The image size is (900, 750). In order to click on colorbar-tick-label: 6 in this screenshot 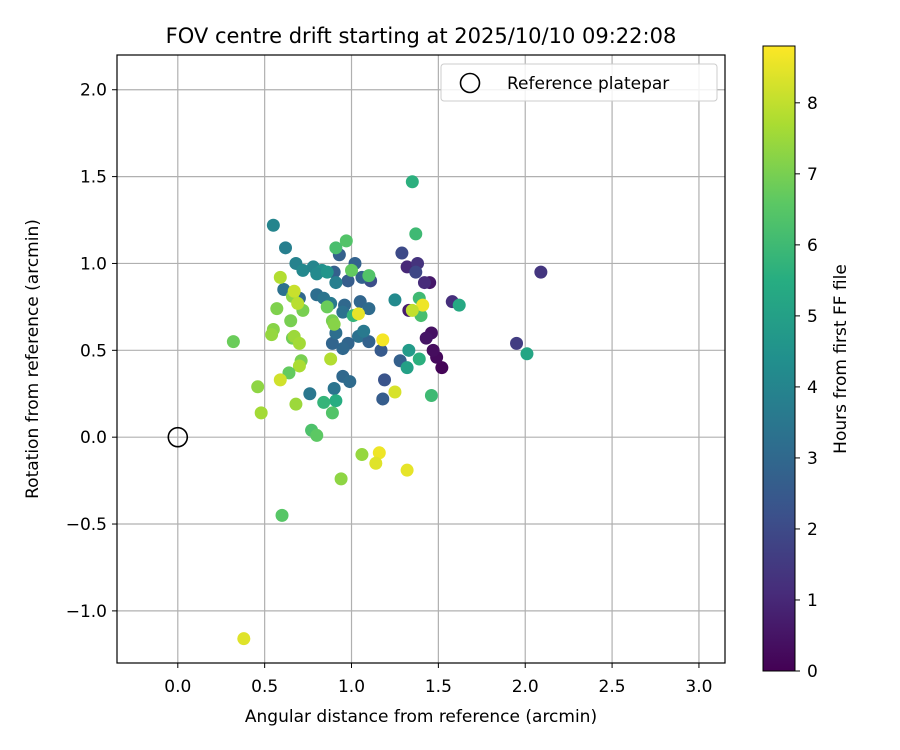, I will do `click(812, 246)`.